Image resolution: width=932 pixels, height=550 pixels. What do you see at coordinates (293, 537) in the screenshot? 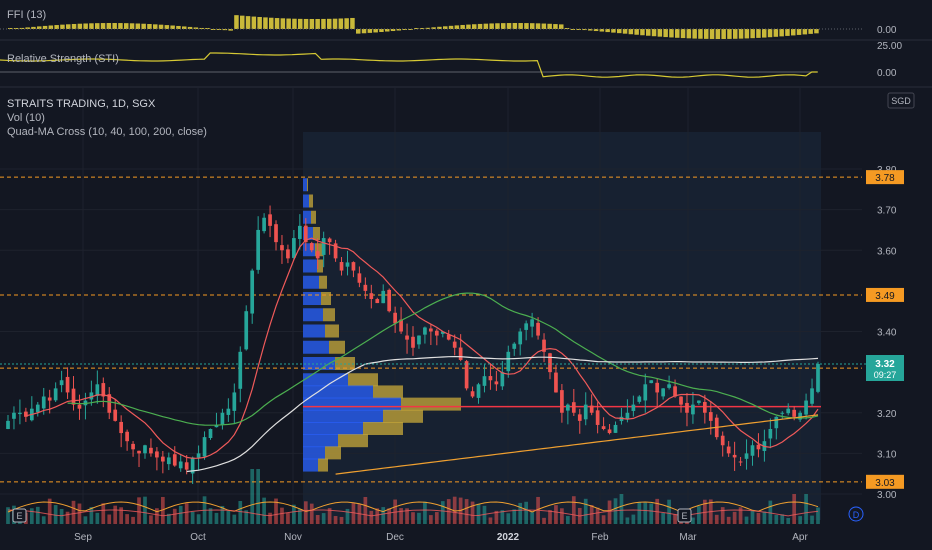
I see `time-tick-label: Nov` at bounding box center [293, 537].